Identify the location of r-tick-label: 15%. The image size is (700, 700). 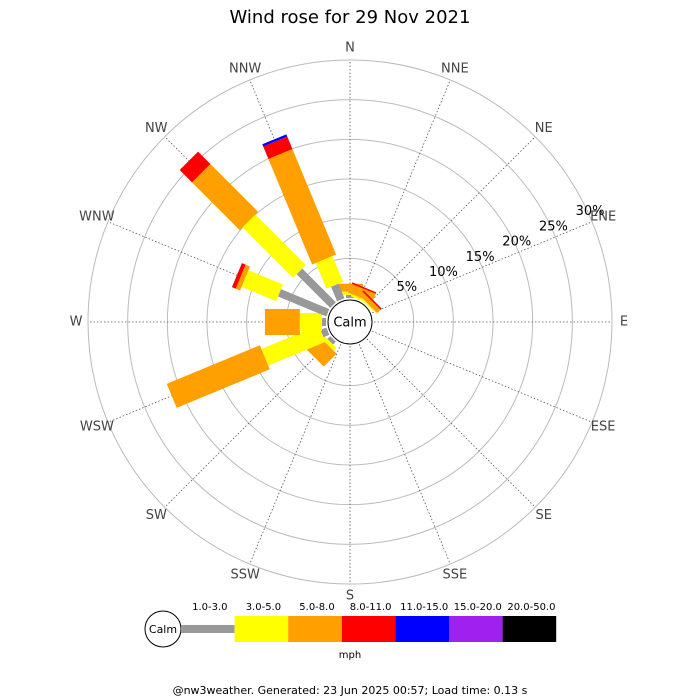
(480, 257).